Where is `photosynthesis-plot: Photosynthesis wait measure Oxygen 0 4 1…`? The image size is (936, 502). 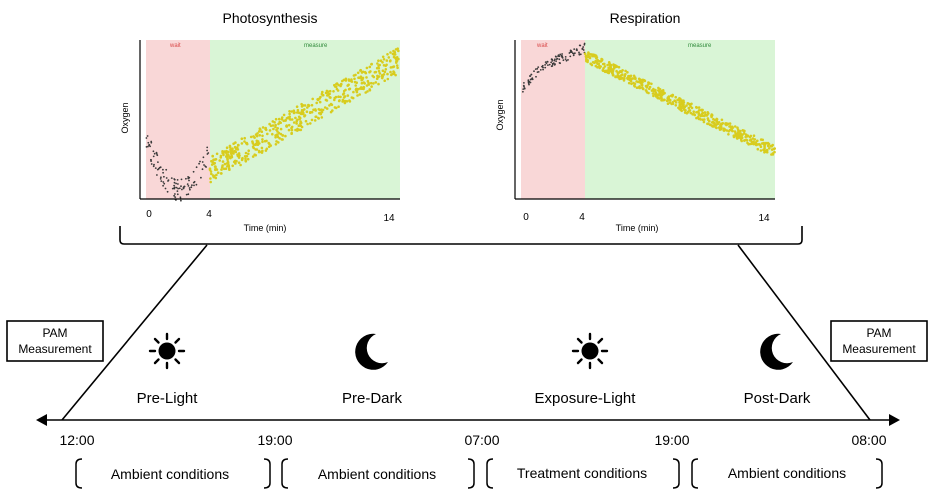
photosynthesis-plot: Photosynthesis wait measure Oxygen 0 4 1… is located at coordinates (260, 121).